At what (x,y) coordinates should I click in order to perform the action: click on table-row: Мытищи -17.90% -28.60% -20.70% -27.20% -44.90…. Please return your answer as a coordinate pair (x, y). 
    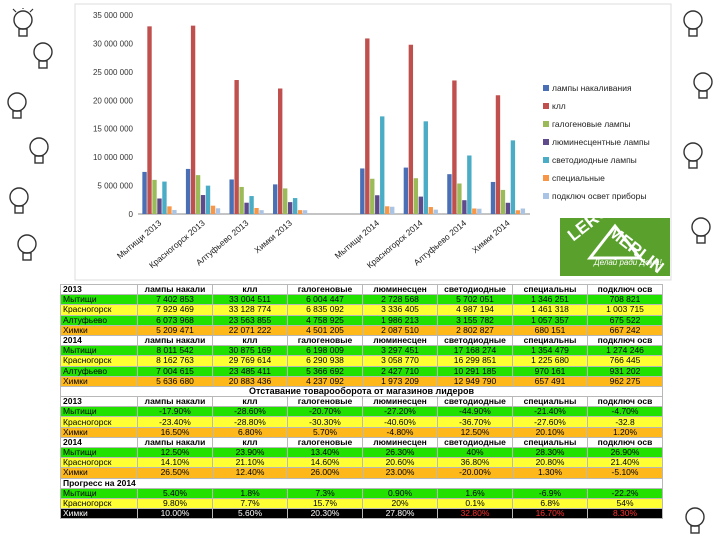
    Looking at the image, I should click on (361, 412).